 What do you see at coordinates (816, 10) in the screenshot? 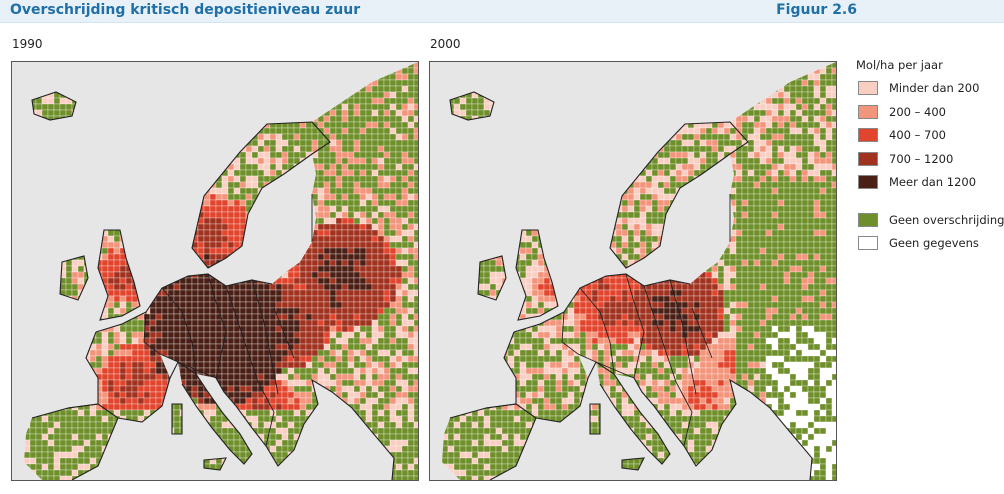
I see `figure-number: Figuur 2.6` at bounding box center [816, 10].